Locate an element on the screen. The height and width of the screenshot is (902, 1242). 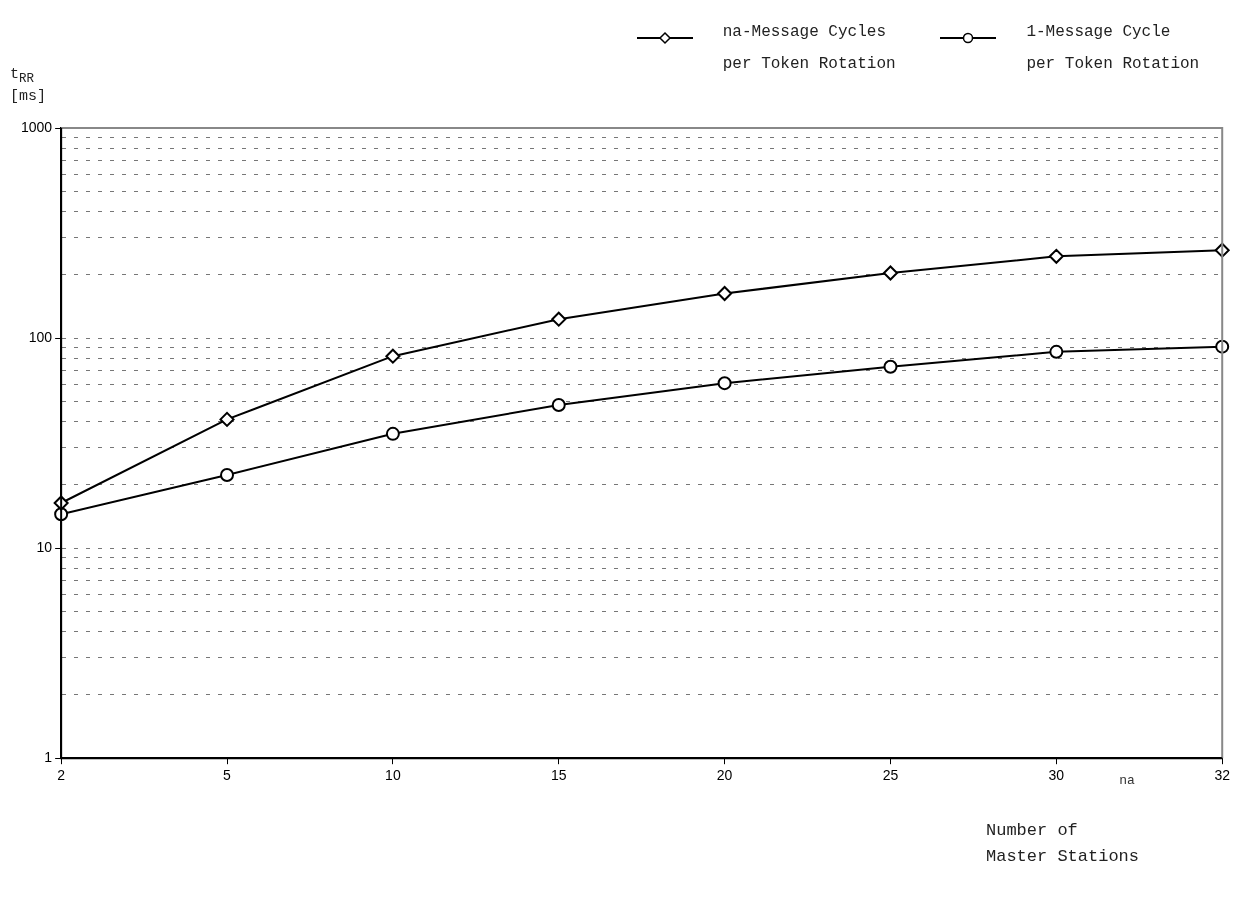
x-tick-label: 15 is located at coordinates (558, 775).